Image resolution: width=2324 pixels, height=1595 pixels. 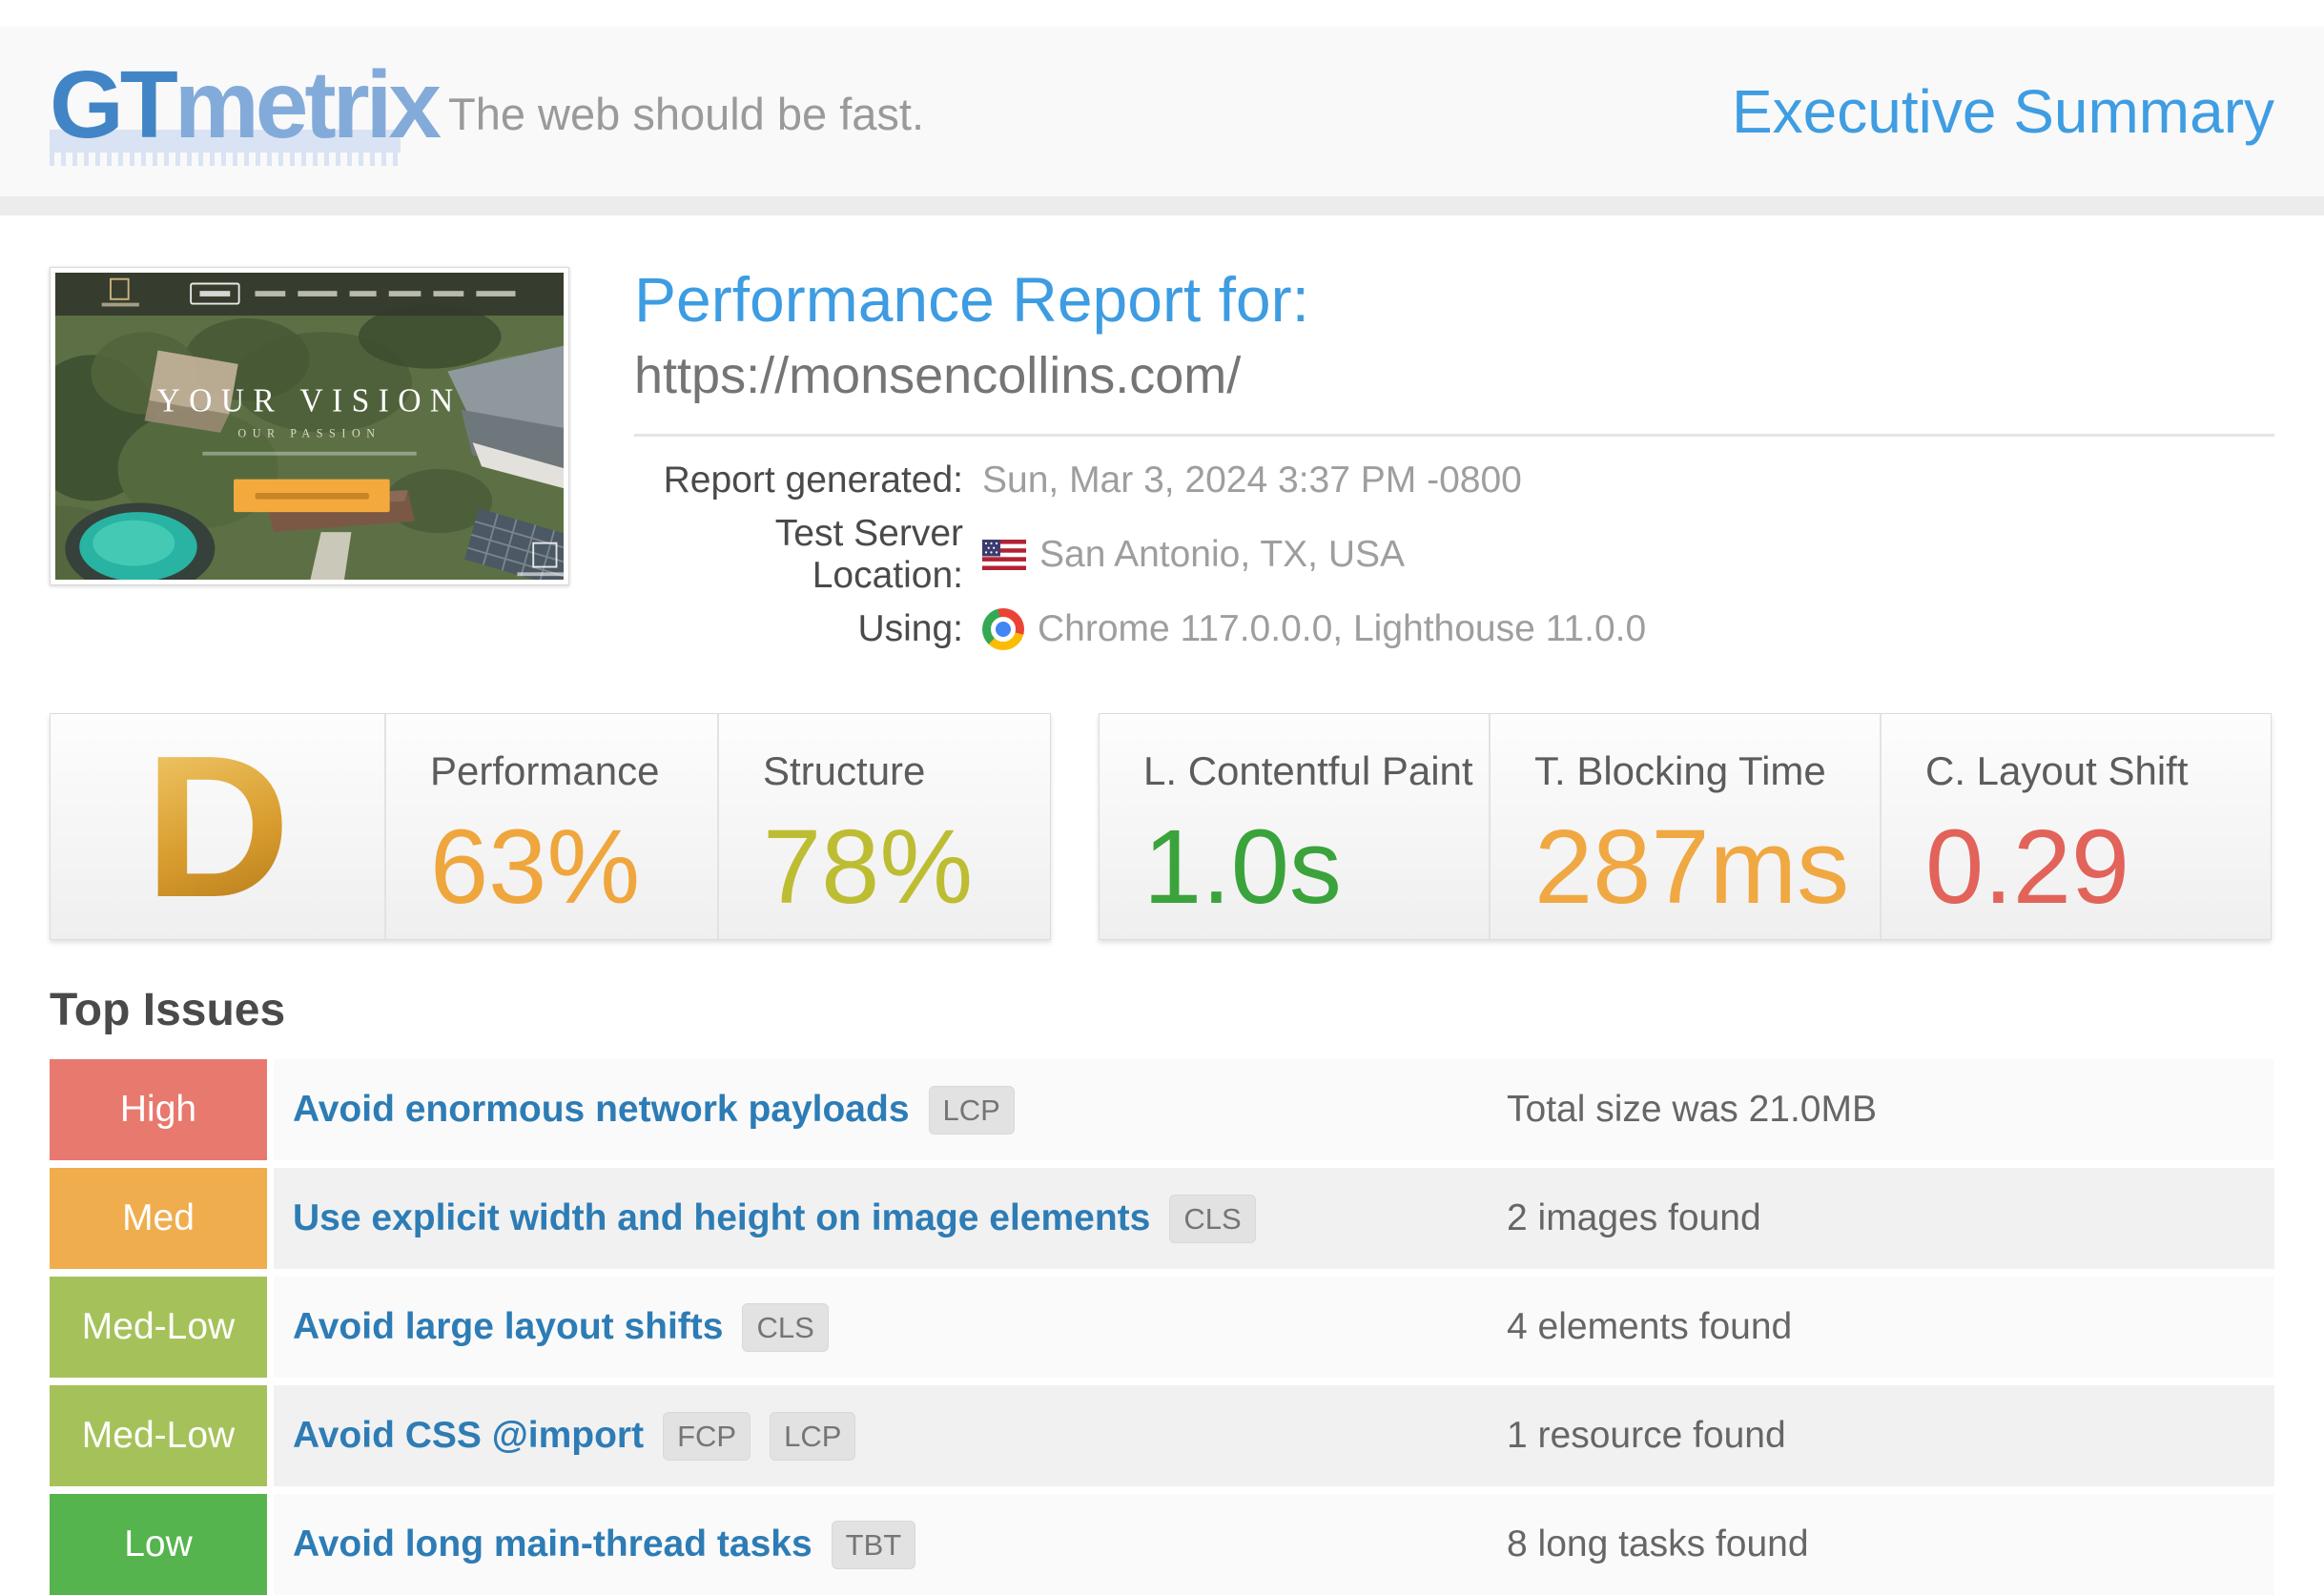 I want to click on tagline: The web should be fast., so click(x=687, y=114).